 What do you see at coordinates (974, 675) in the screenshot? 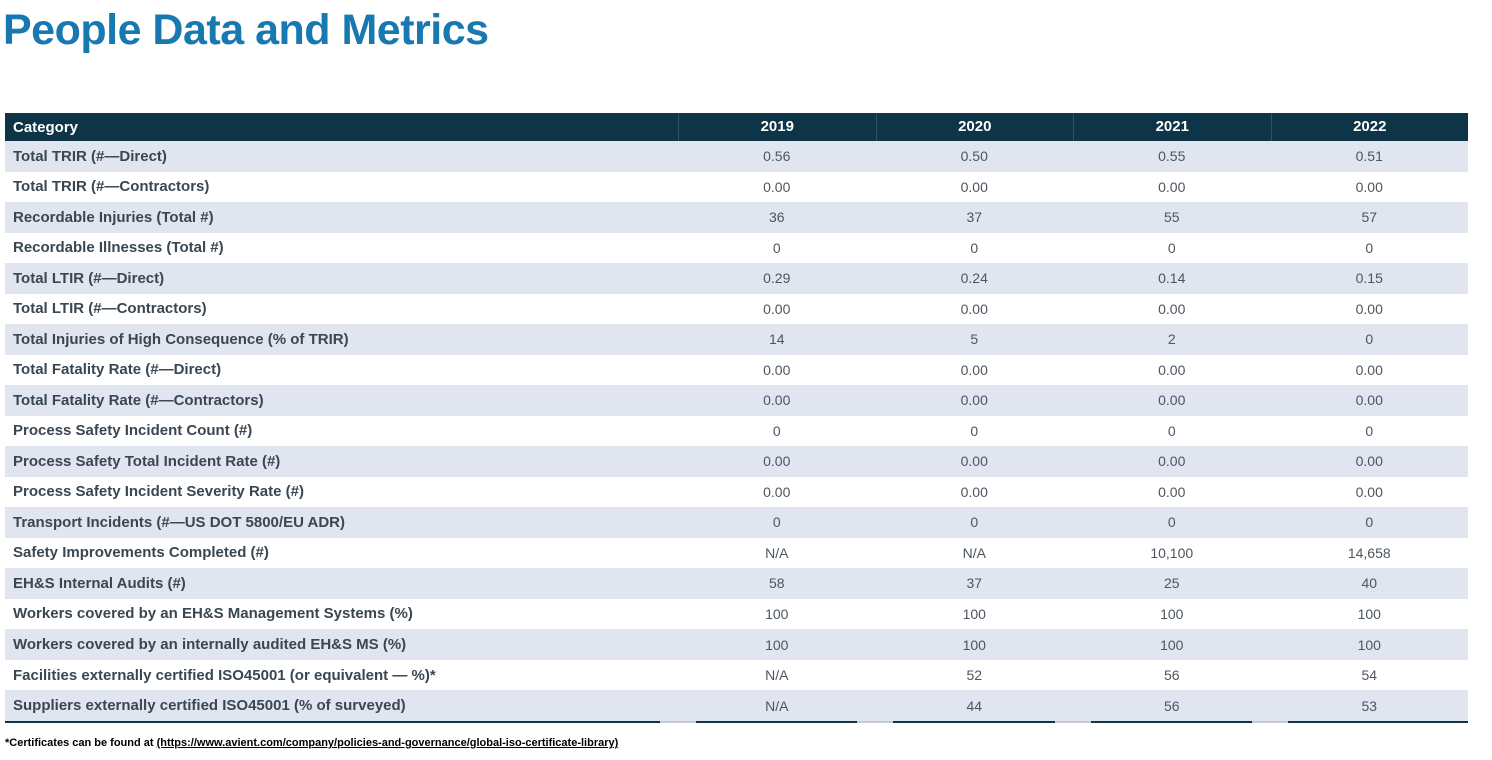
I see `row-value: 52` at bounding box center [974, 675].